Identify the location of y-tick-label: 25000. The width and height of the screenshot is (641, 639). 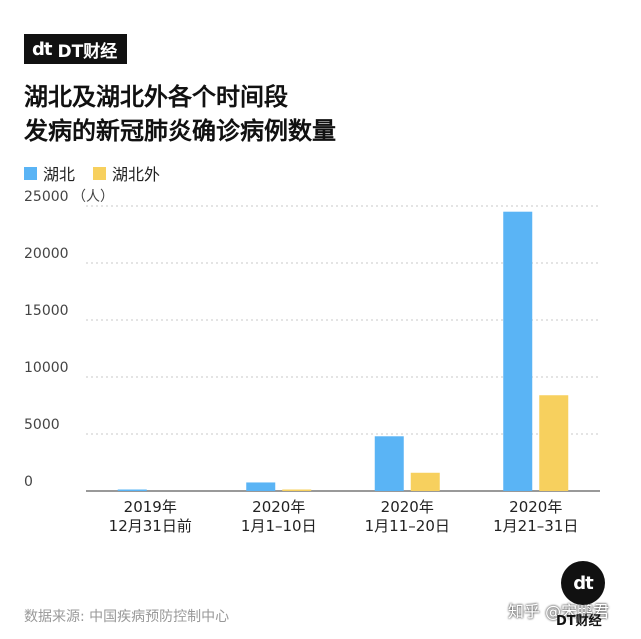
(46, 197).